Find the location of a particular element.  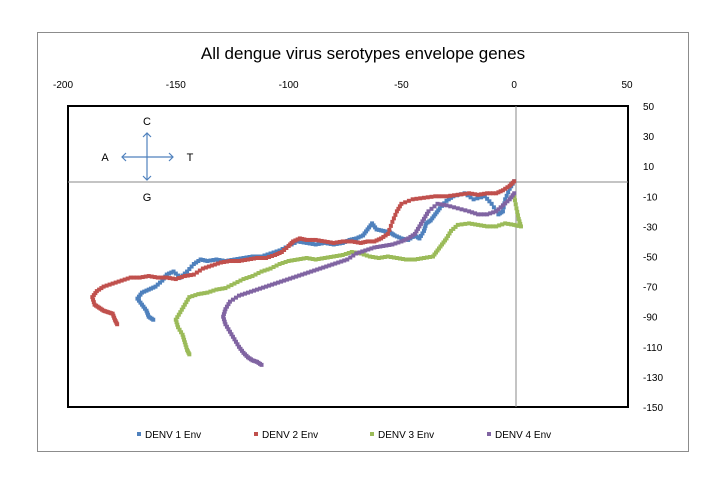

legend-label: DENV 1 Env is located at coordinates (173, 435).